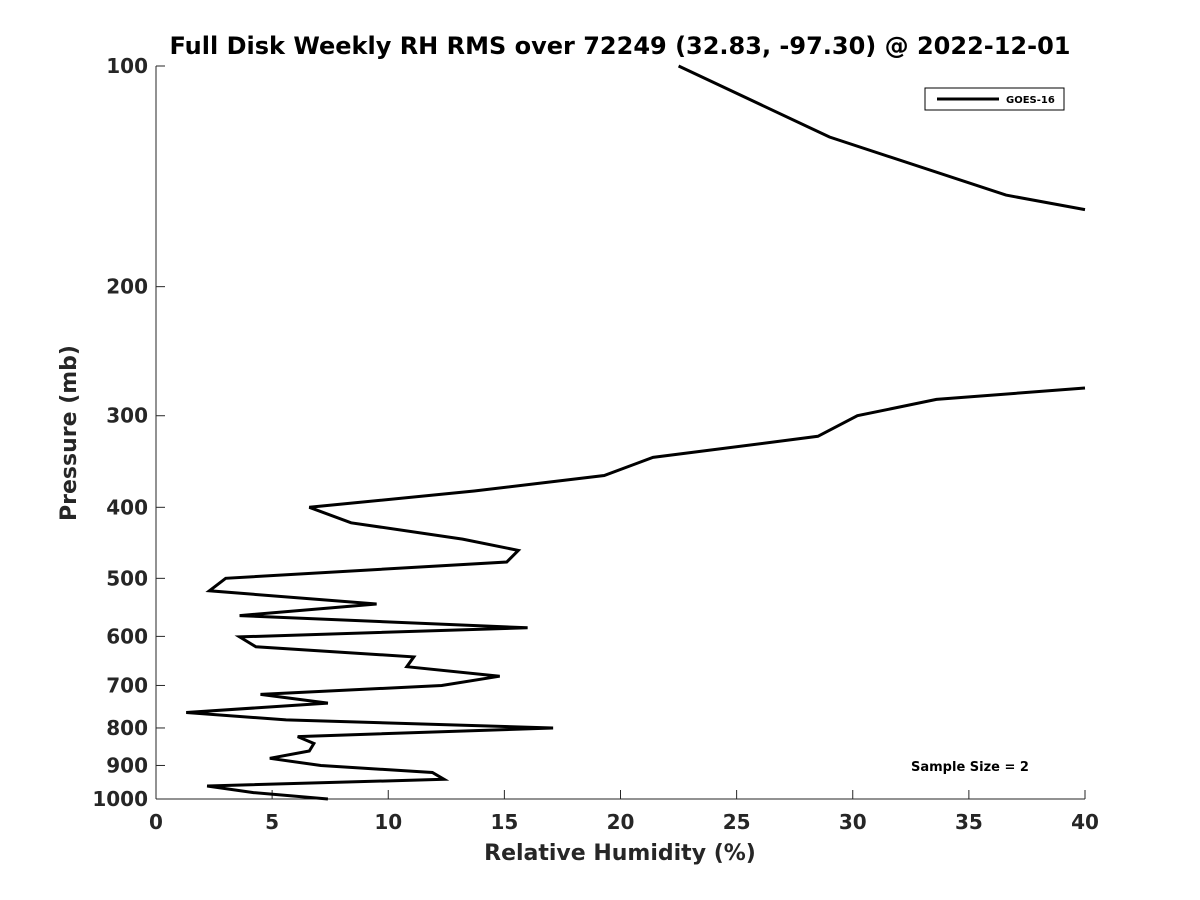  I want to click on y-axis: 100 200 300 400 500 600 700 800 900 1000, so click(128, 432).